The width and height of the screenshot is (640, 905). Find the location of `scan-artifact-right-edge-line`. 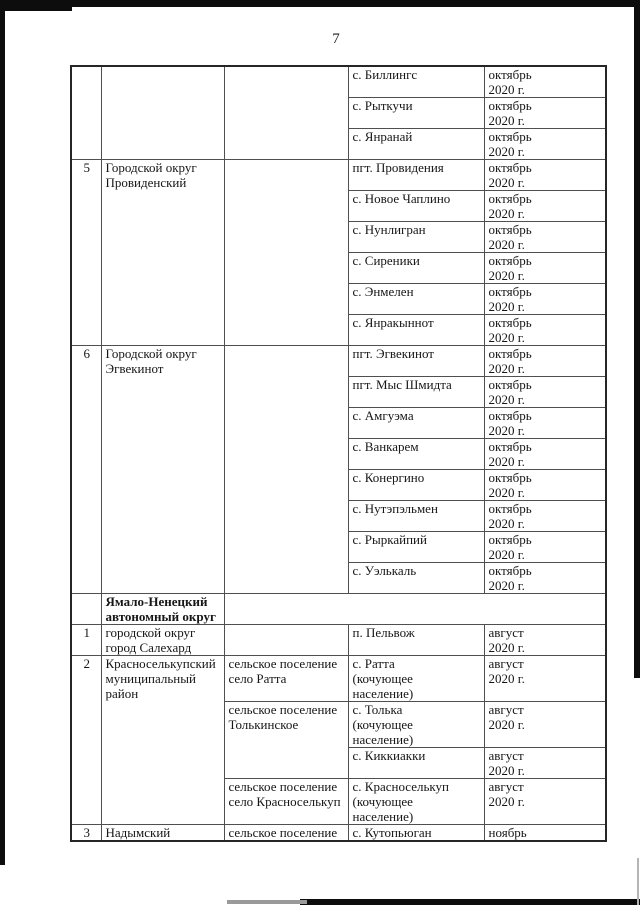

scan-artifact-right-edge-line is located at coordinates (638, 881).